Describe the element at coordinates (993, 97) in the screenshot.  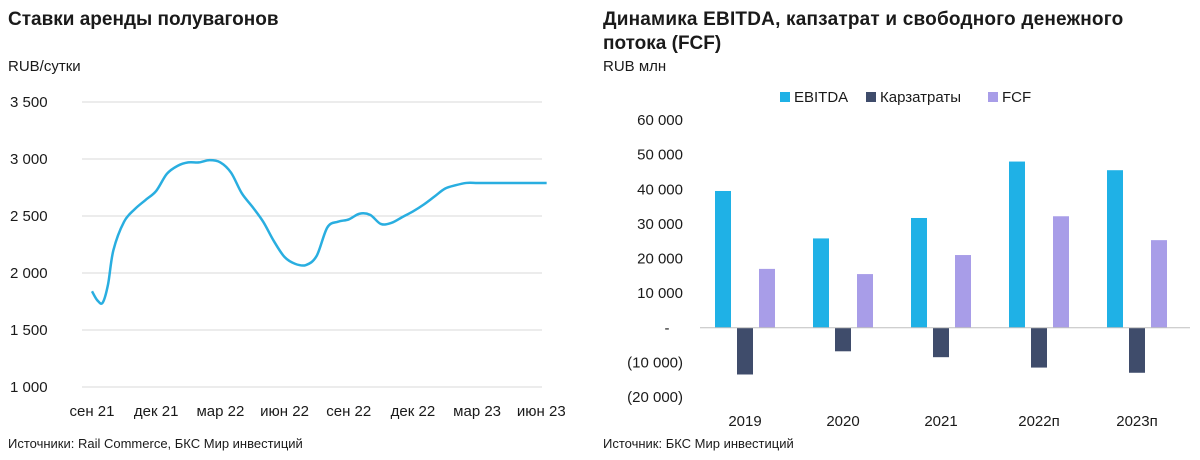
I see `legend-swatch-fcf` at that location.